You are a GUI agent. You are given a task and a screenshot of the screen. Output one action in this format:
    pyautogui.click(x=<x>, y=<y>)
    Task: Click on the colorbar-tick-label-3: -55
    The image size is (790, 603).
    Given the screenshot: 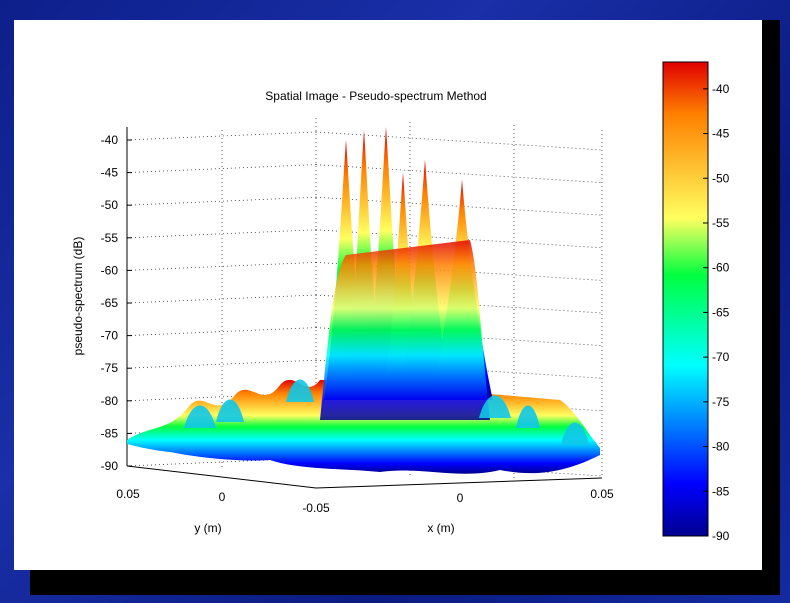 What is the action you would take?
    pyautogui.click(x=721, y=223)
    